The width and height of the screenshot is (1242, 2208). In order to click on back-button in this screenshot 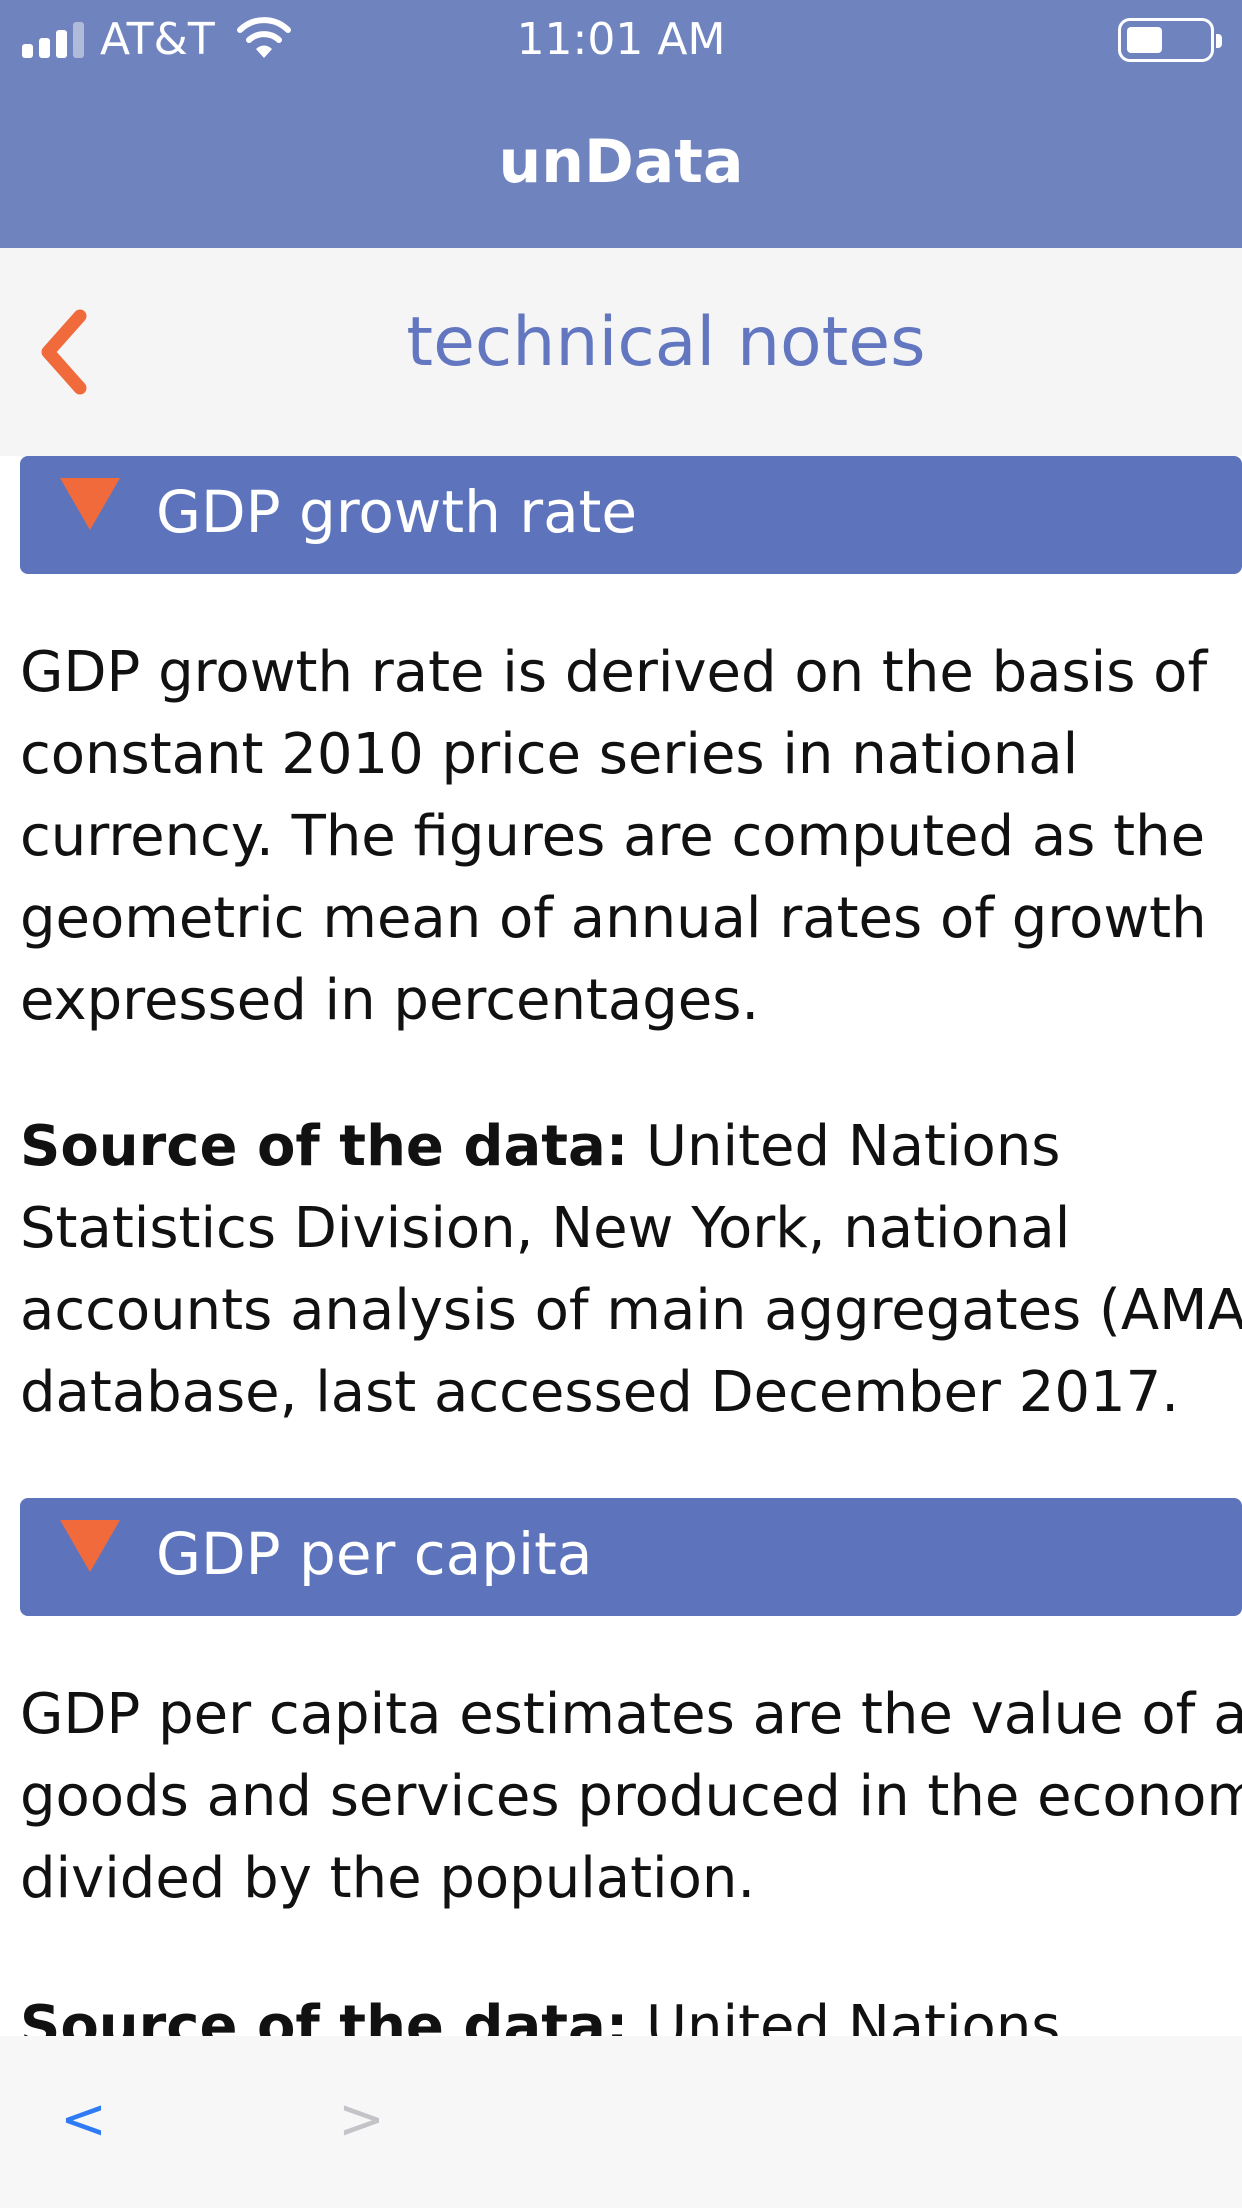, I will do `click(72, 352)`.